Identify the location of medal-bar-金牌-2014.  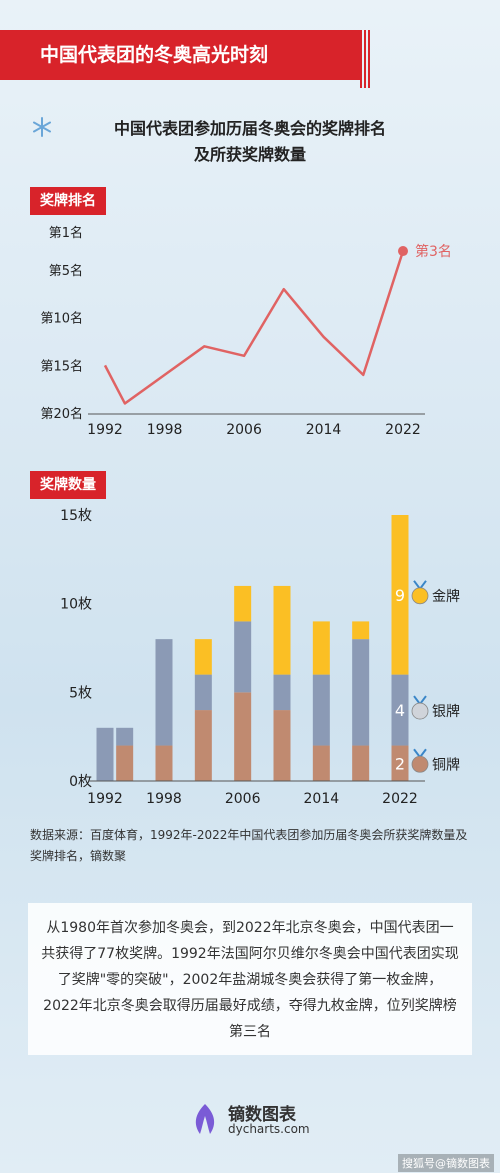
(321, 648).